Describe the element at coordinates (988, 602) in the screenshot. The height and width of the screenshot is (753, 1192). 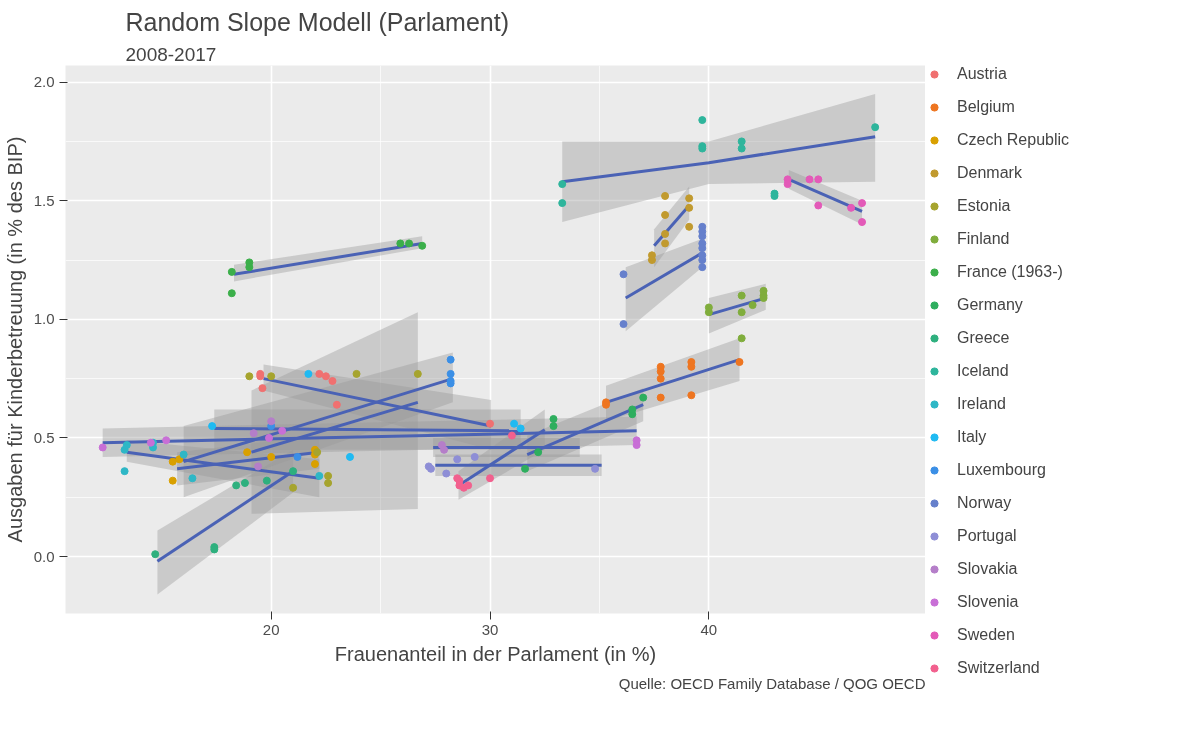
I see `legend-label: Slovenia` at that location.